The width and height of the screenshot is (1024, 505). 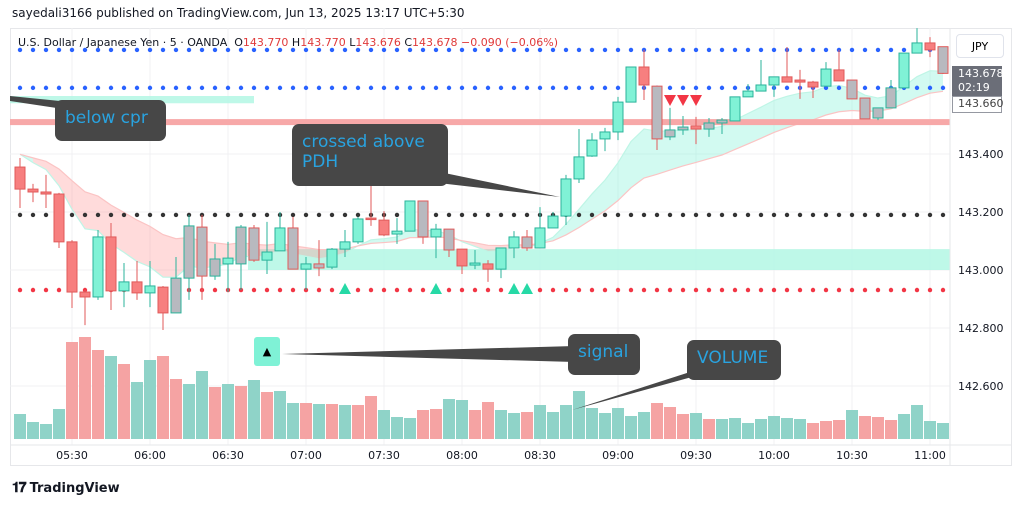 What do you see at coordinates (150, 455) in the screenshot?
I see `time-tick-label: 06:00` at bounding box center [150, 455].